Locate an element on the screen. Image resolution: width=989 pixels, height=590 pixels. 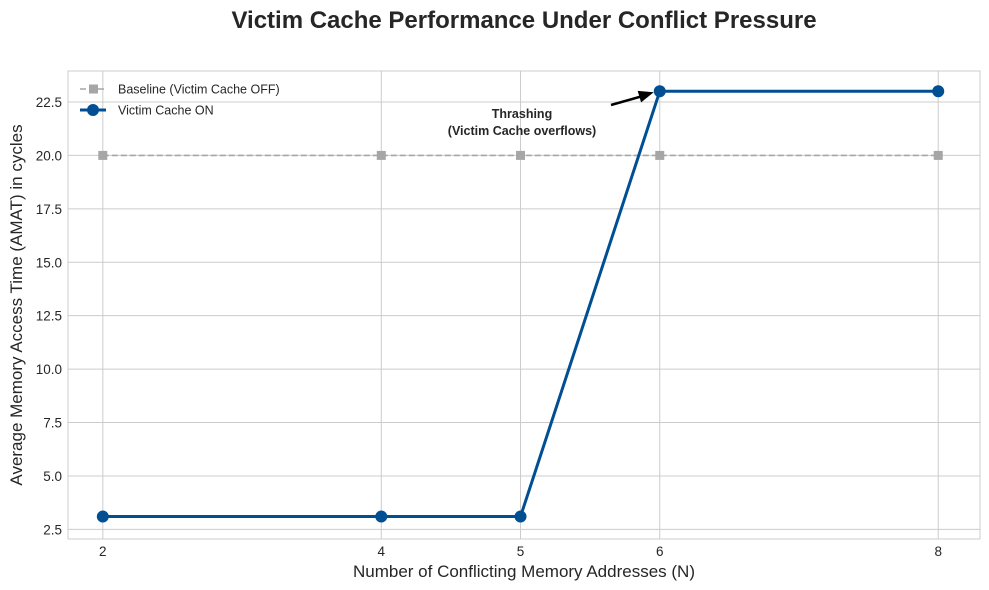
x-tick-label: 6 is located at coordinates (660, 551).